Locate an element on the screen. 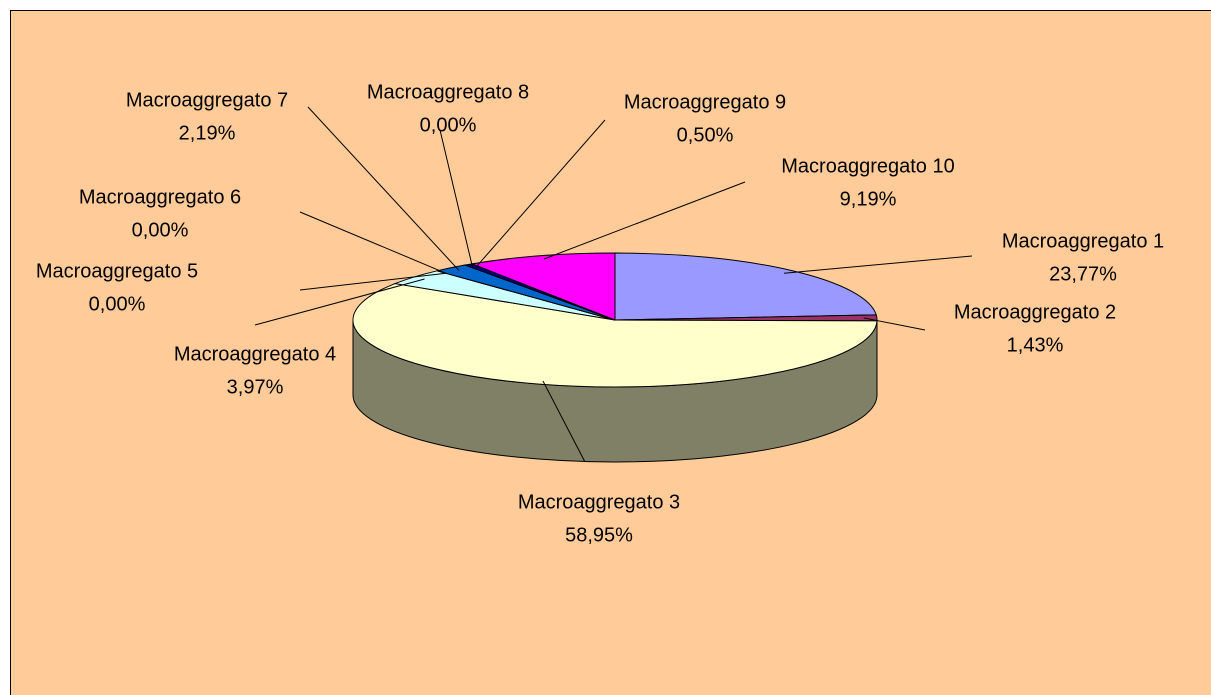 The width and height of the screenshot is (1211, 695). data-label-name: Macroaggregato 8 is located at coordinates (448, 92).